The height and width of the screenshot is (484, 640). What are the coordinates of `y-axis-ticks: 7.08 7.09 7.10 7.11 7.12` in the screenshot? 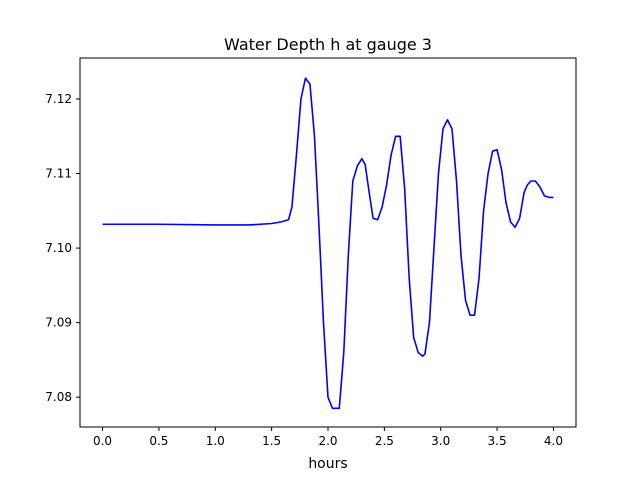 It's located at (62, 248).